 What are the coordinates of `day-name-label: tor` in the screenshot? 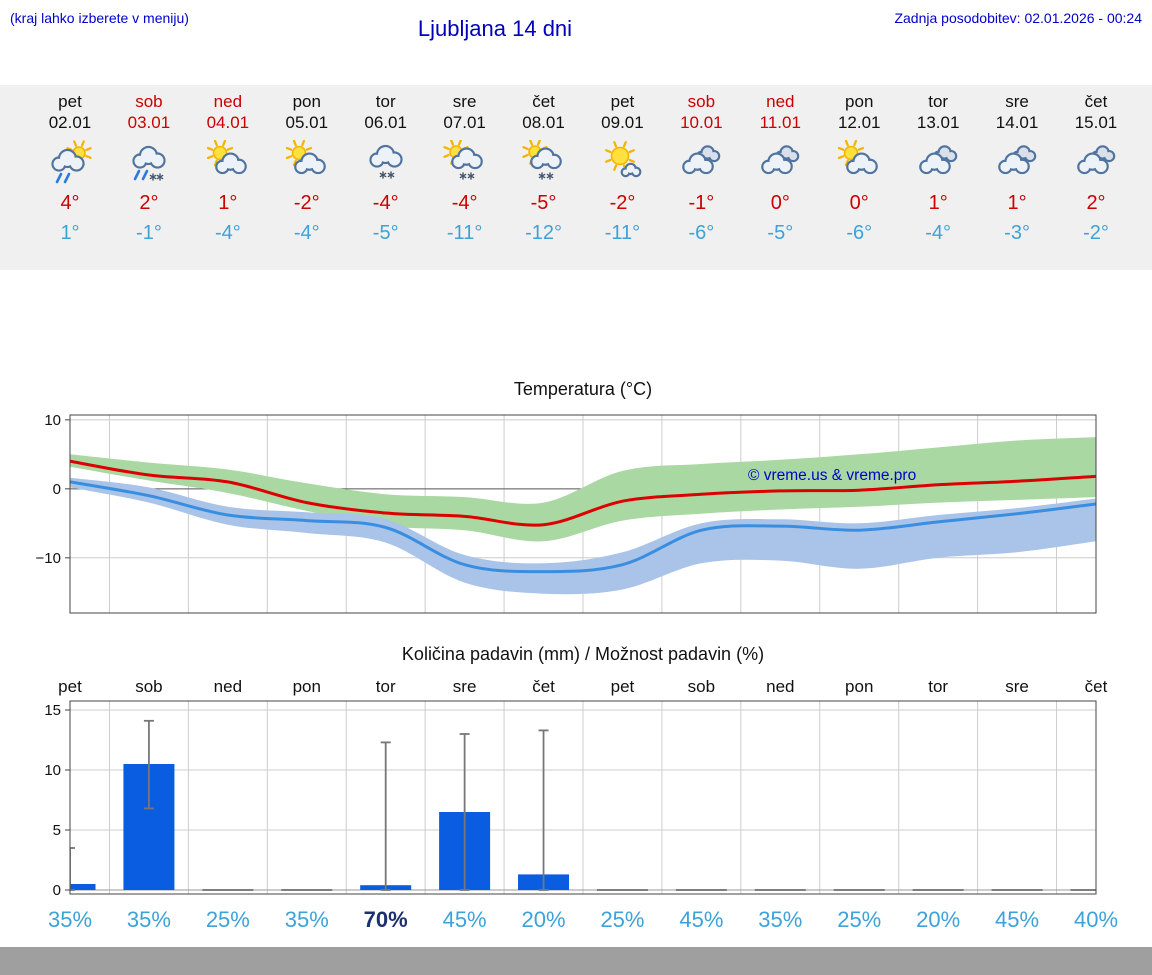 It's located at (938, 101).